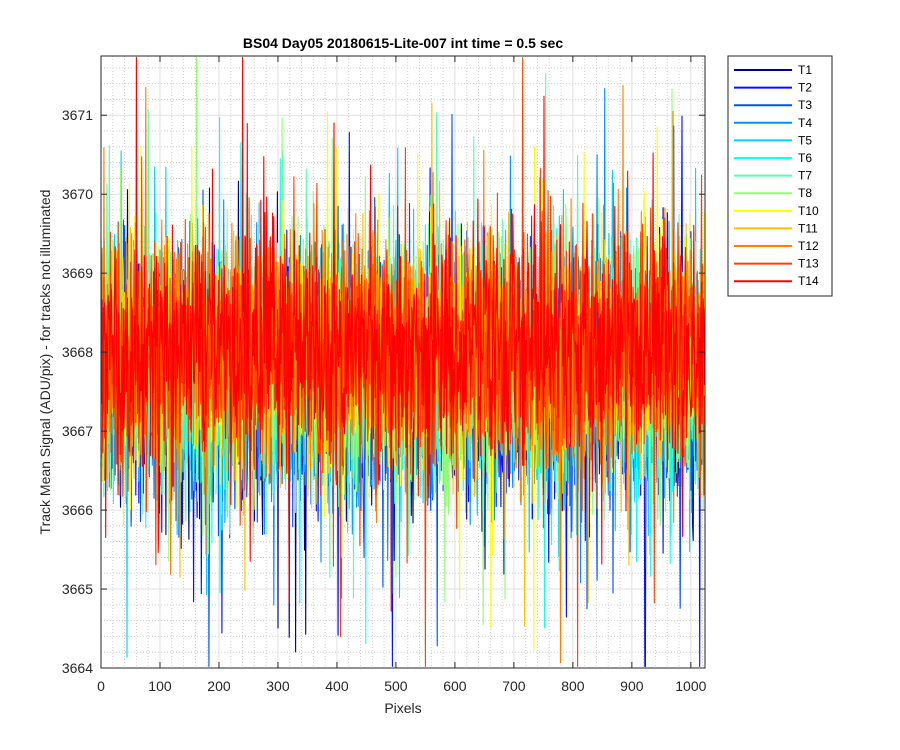 This screenshot has width=900, height=750. Describe the element at coordinates (805, 176) in the screenshot. I see `legend-label-t7: T7` at that location.